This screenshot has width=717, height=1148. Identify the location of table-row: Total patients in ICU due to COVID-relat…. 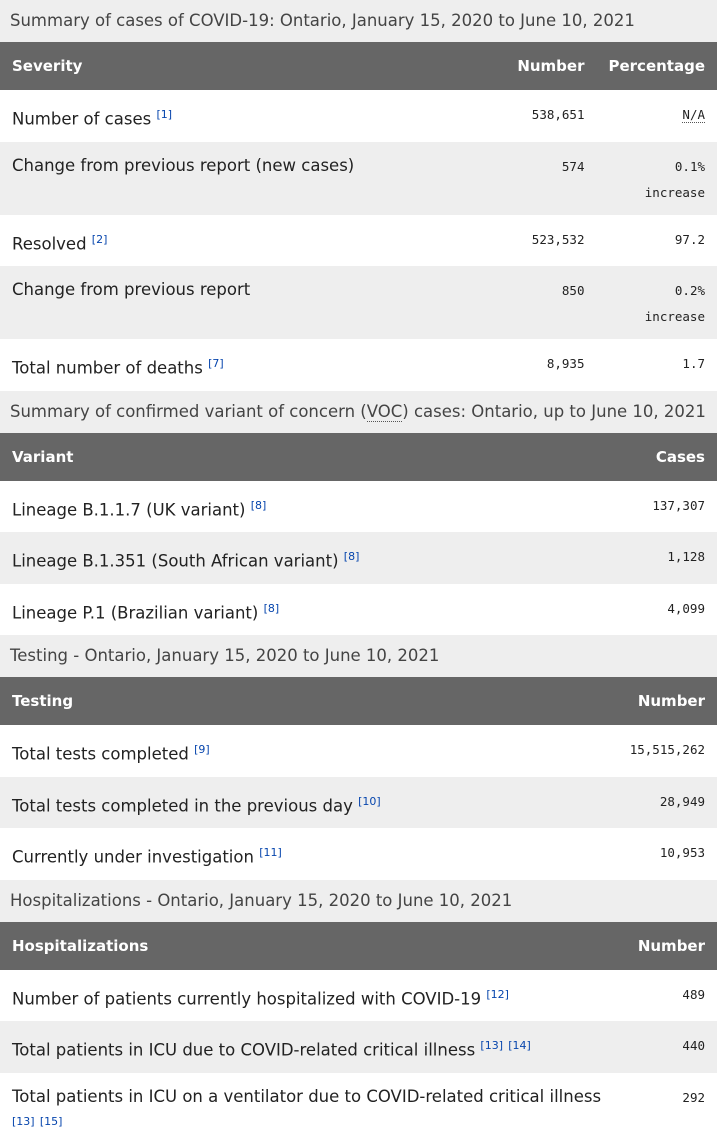
(358, 1047).